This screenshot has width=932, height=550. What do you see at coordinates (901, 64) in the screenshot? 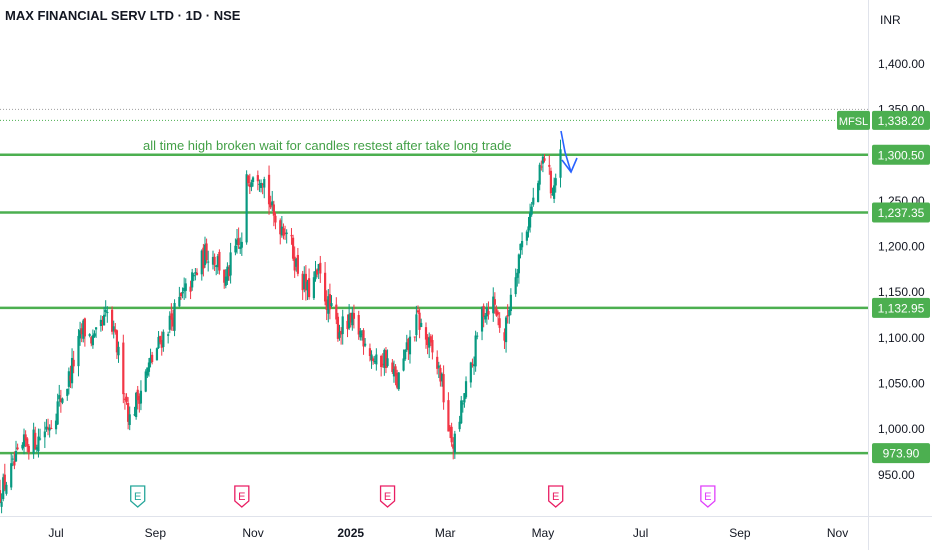
I see `y-tick-label: 1,400.00` at bounding box center [901, 64].